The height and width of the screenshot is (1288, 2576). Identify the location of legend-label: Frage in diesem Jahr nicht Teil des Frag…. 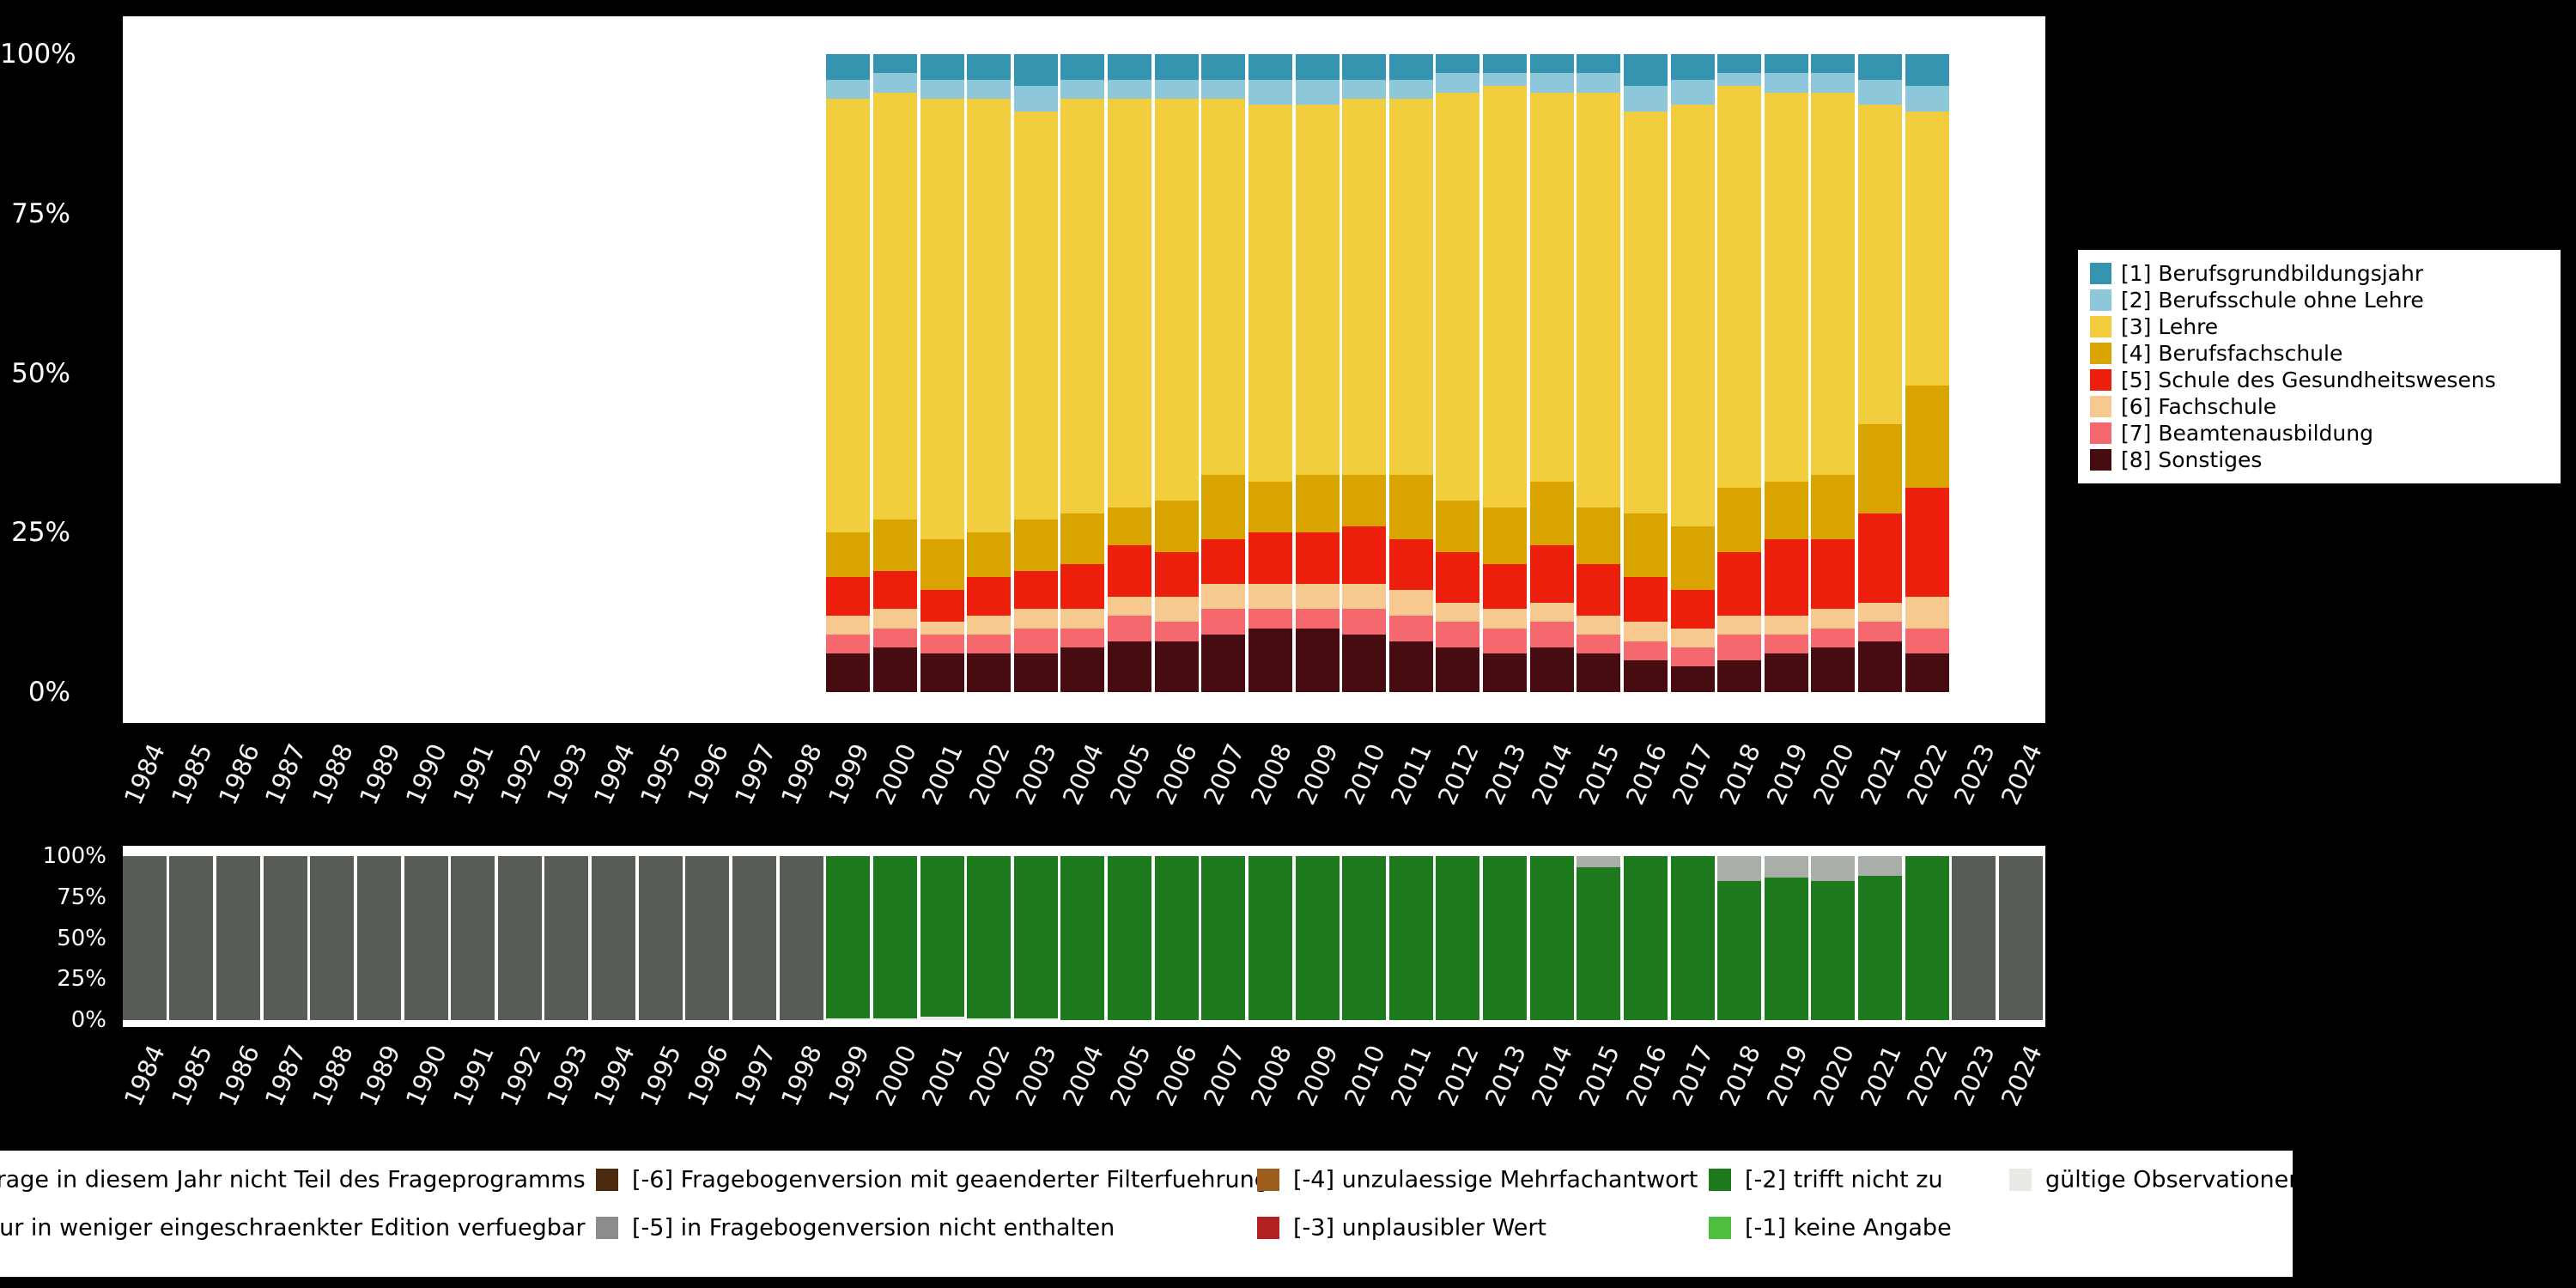
(293, 1180).